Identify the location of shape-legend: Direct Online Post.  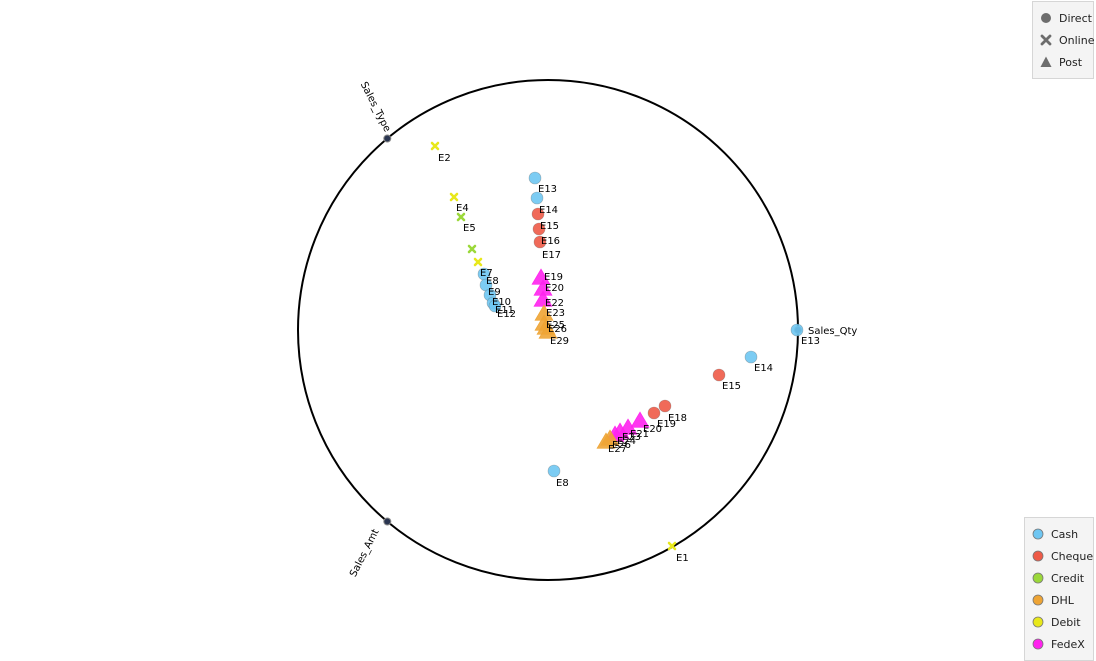
(1063, 40).